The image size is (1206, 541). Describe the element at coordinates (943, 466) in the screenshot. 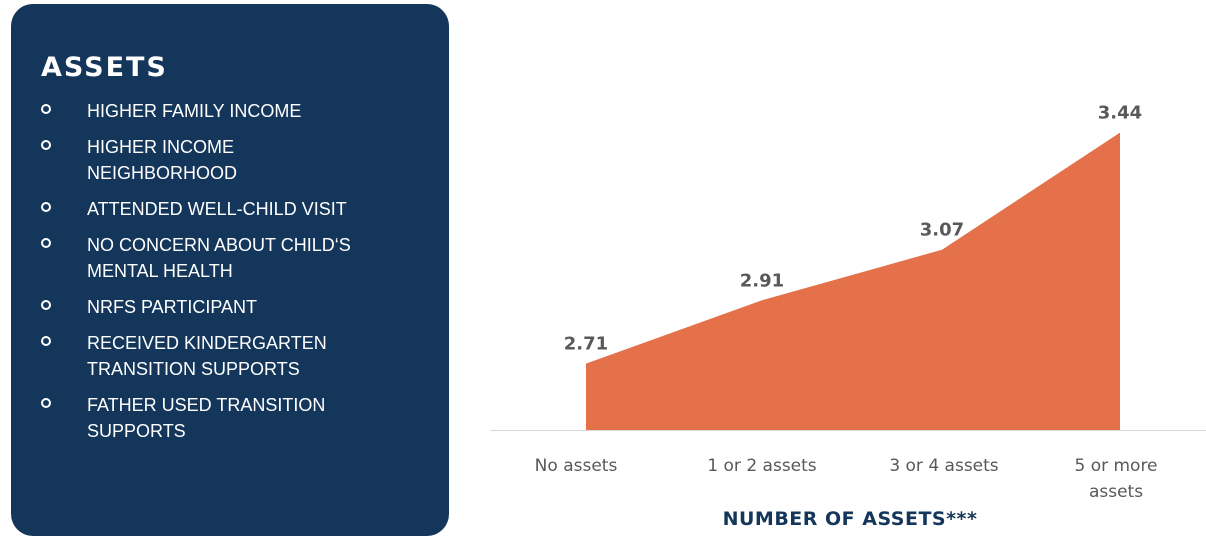

I see `x-tick-label: 3 or 4 assets` at that location.